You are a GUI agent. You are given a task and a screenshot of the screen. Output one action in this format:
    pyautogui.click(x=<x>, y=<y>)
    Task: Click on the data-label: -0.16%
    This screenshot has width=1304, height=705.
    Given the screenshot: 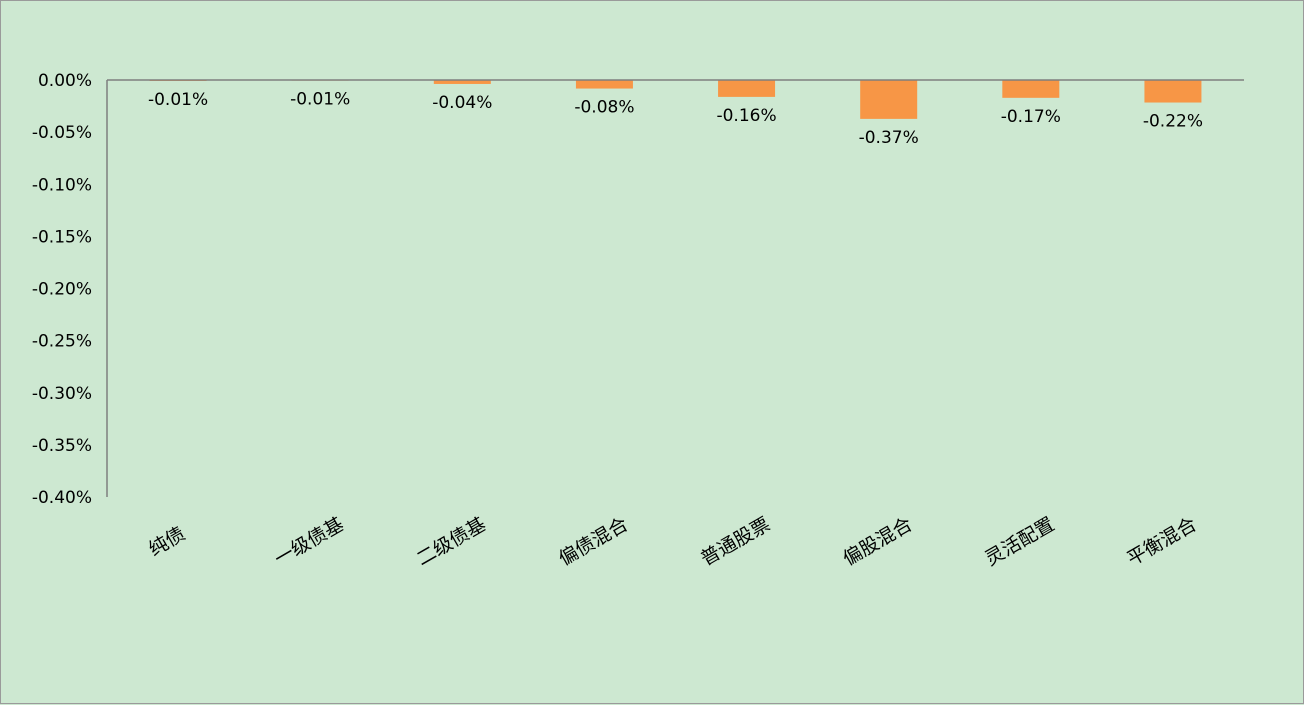 What is the action you would take?
    pyautogui.click(x=746, y=116)
    